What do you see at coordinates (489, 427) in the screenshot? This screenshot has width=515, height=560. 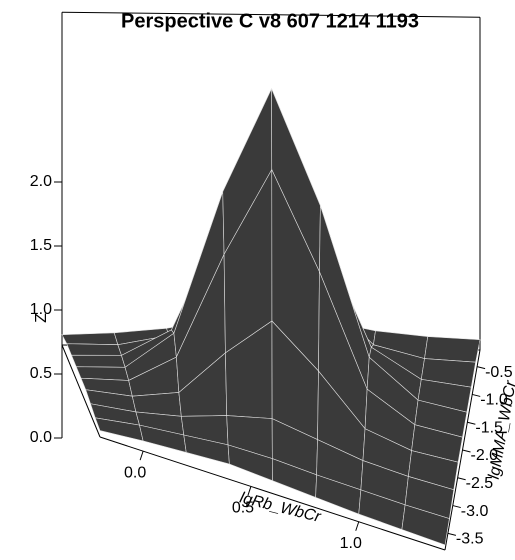 I see `y-tick-label: -1.5` at bounding box center [489, 427].